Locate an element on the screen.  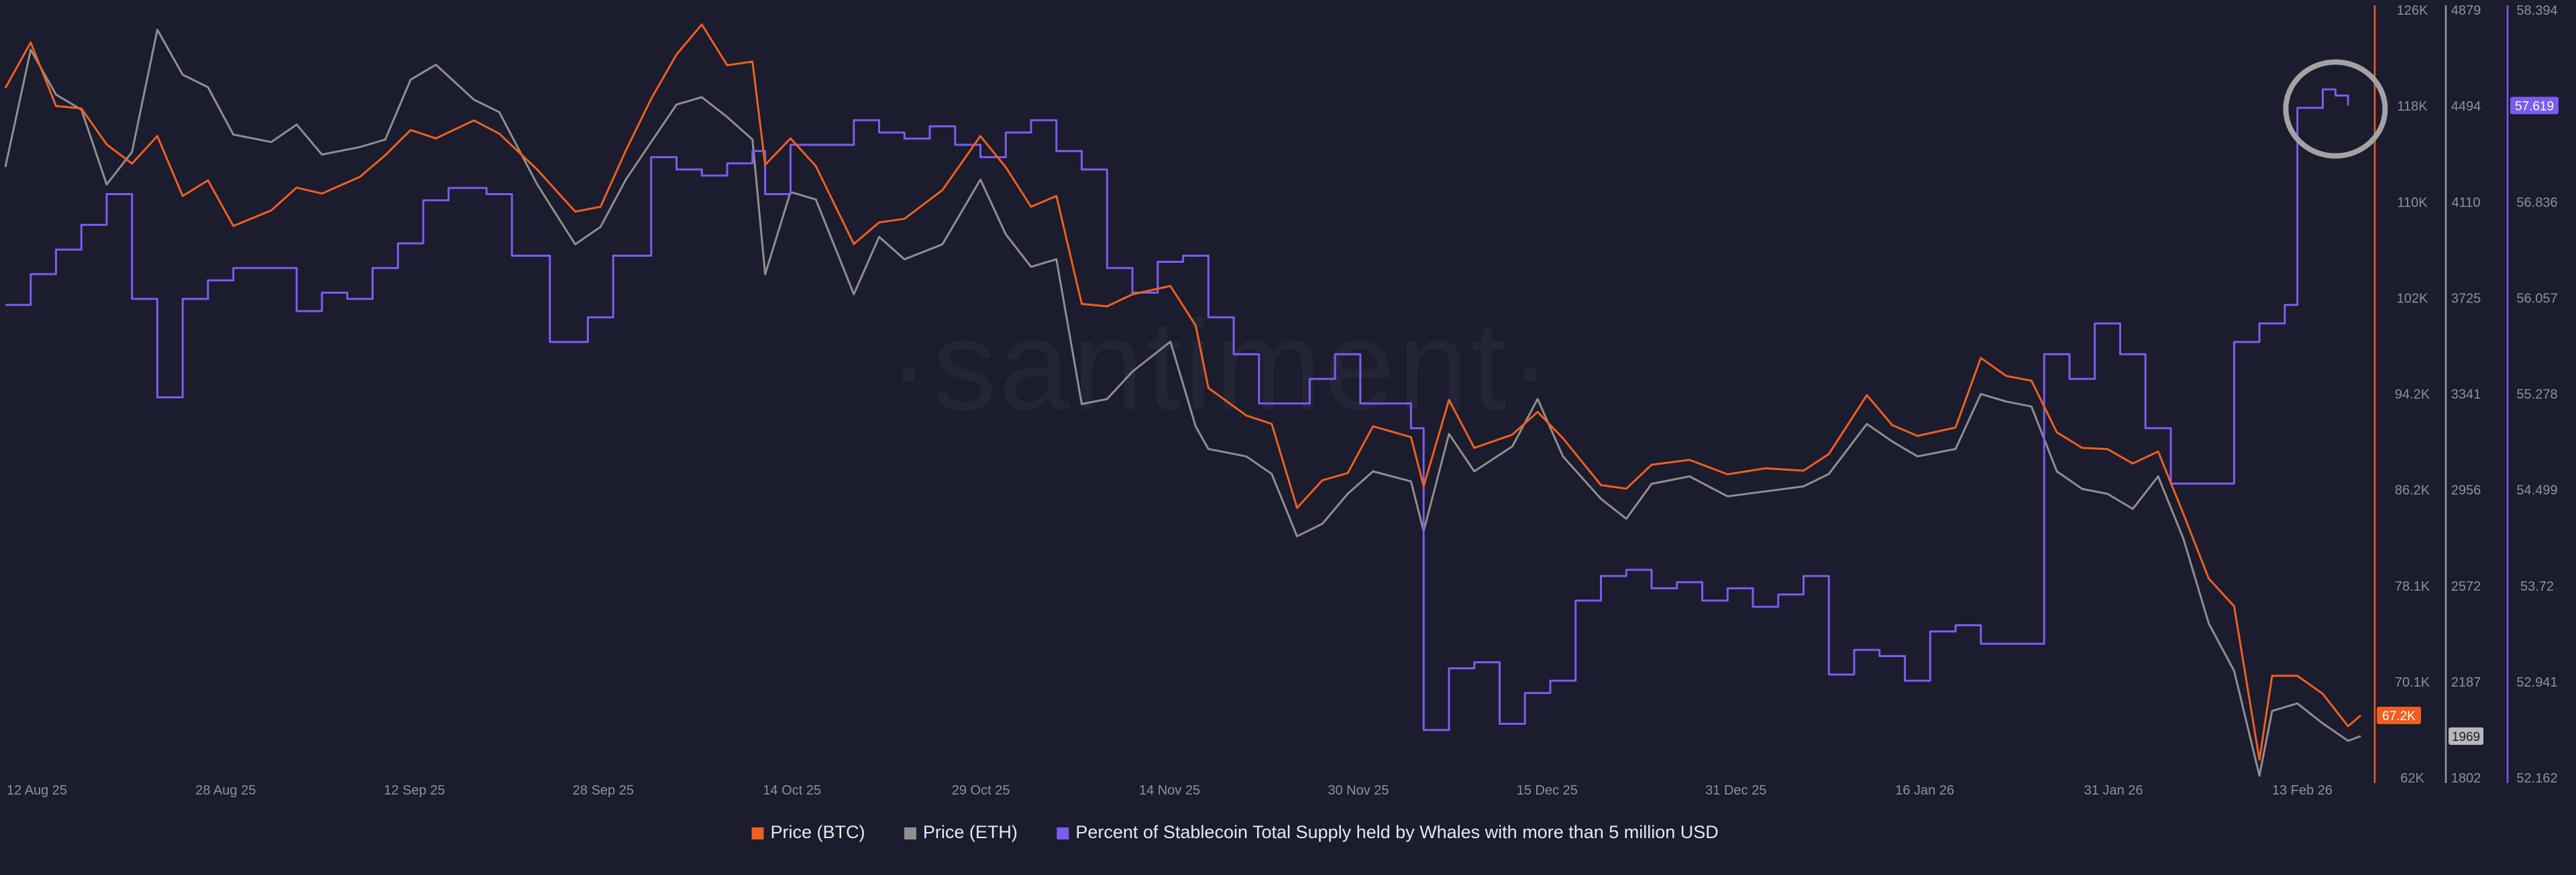
x-tick-label: 12 Aug 25 is located at coordinates (37, 790).